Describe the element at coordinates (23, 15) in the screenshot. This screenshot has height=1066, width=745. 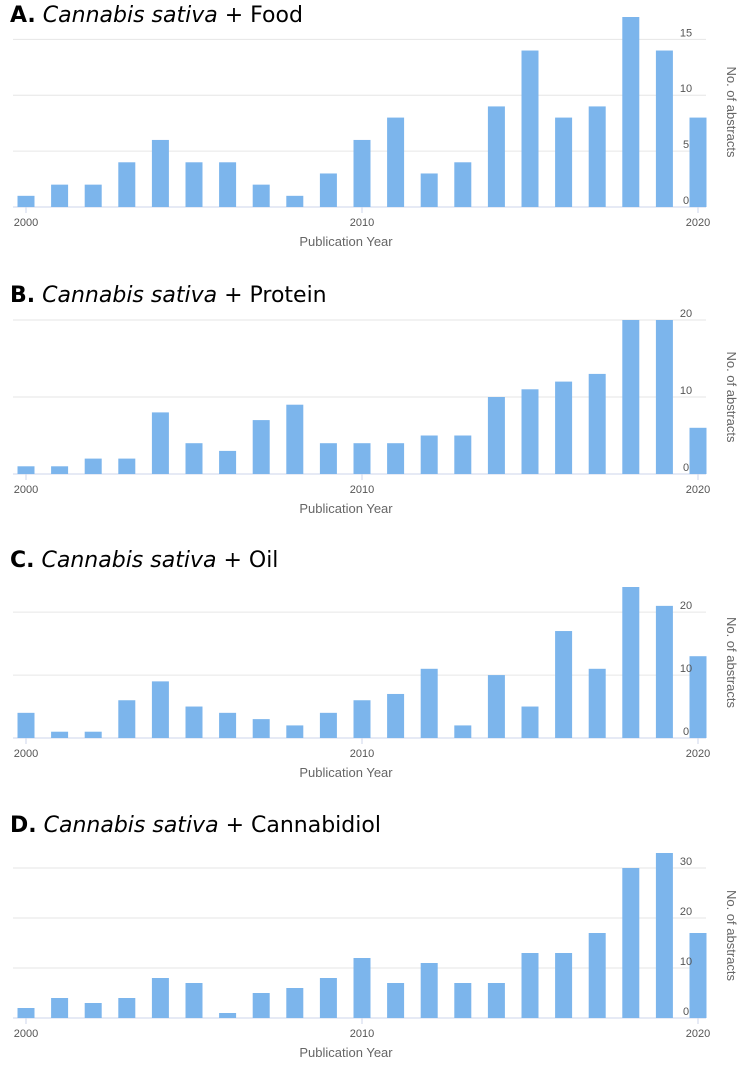
I see `panel-letter: A.` at that location.